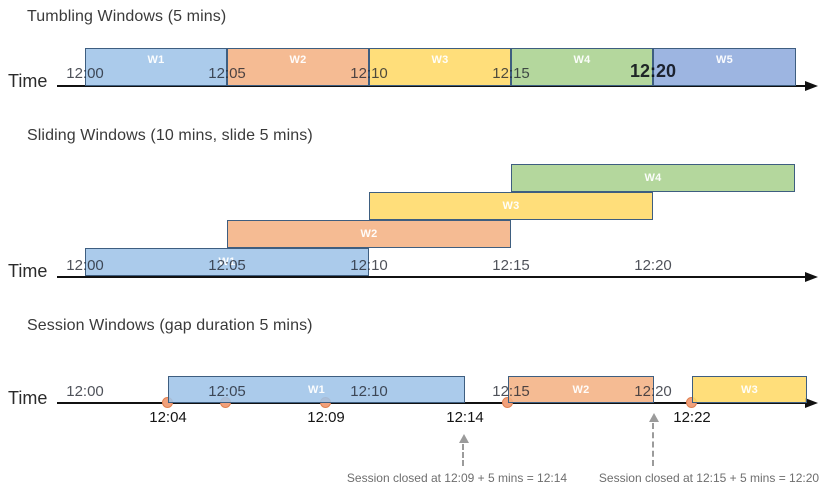 The width and height of the screenshot is (829, 498). I want to click on sliding-time-axis, so click(431, 277).